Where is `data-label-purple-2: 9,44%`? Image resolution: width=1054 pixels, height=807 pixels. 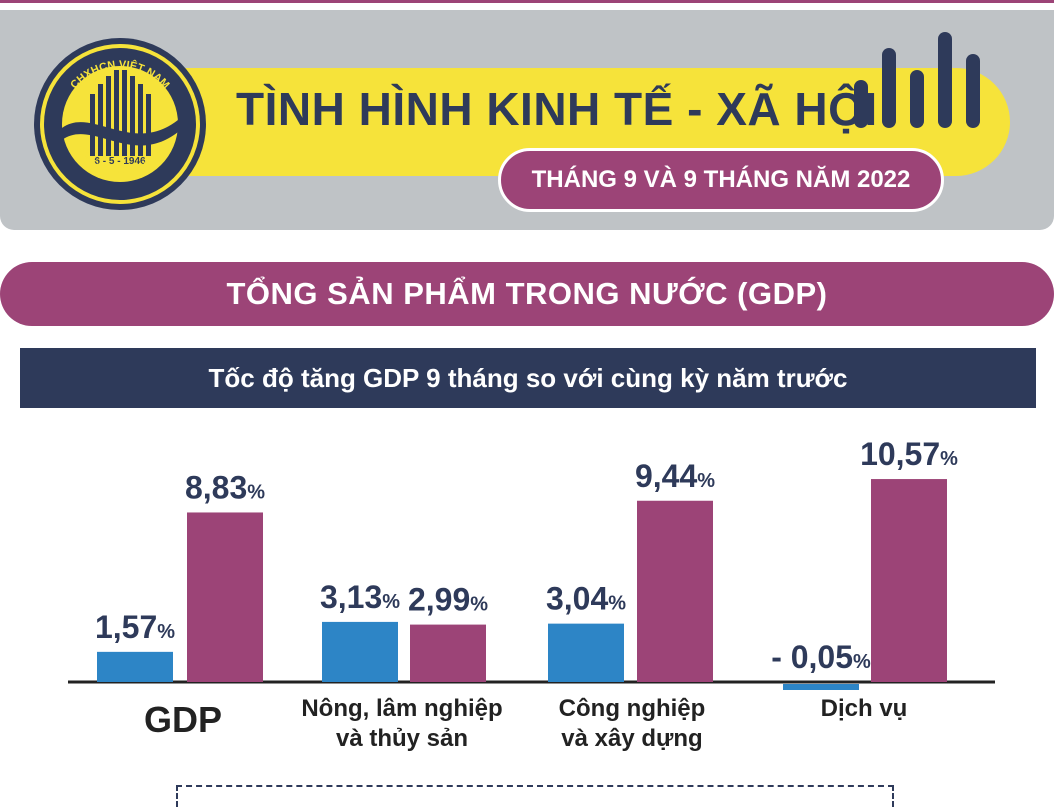
data-label-purple-2: 9,44% is located at coordinates (675, 476).